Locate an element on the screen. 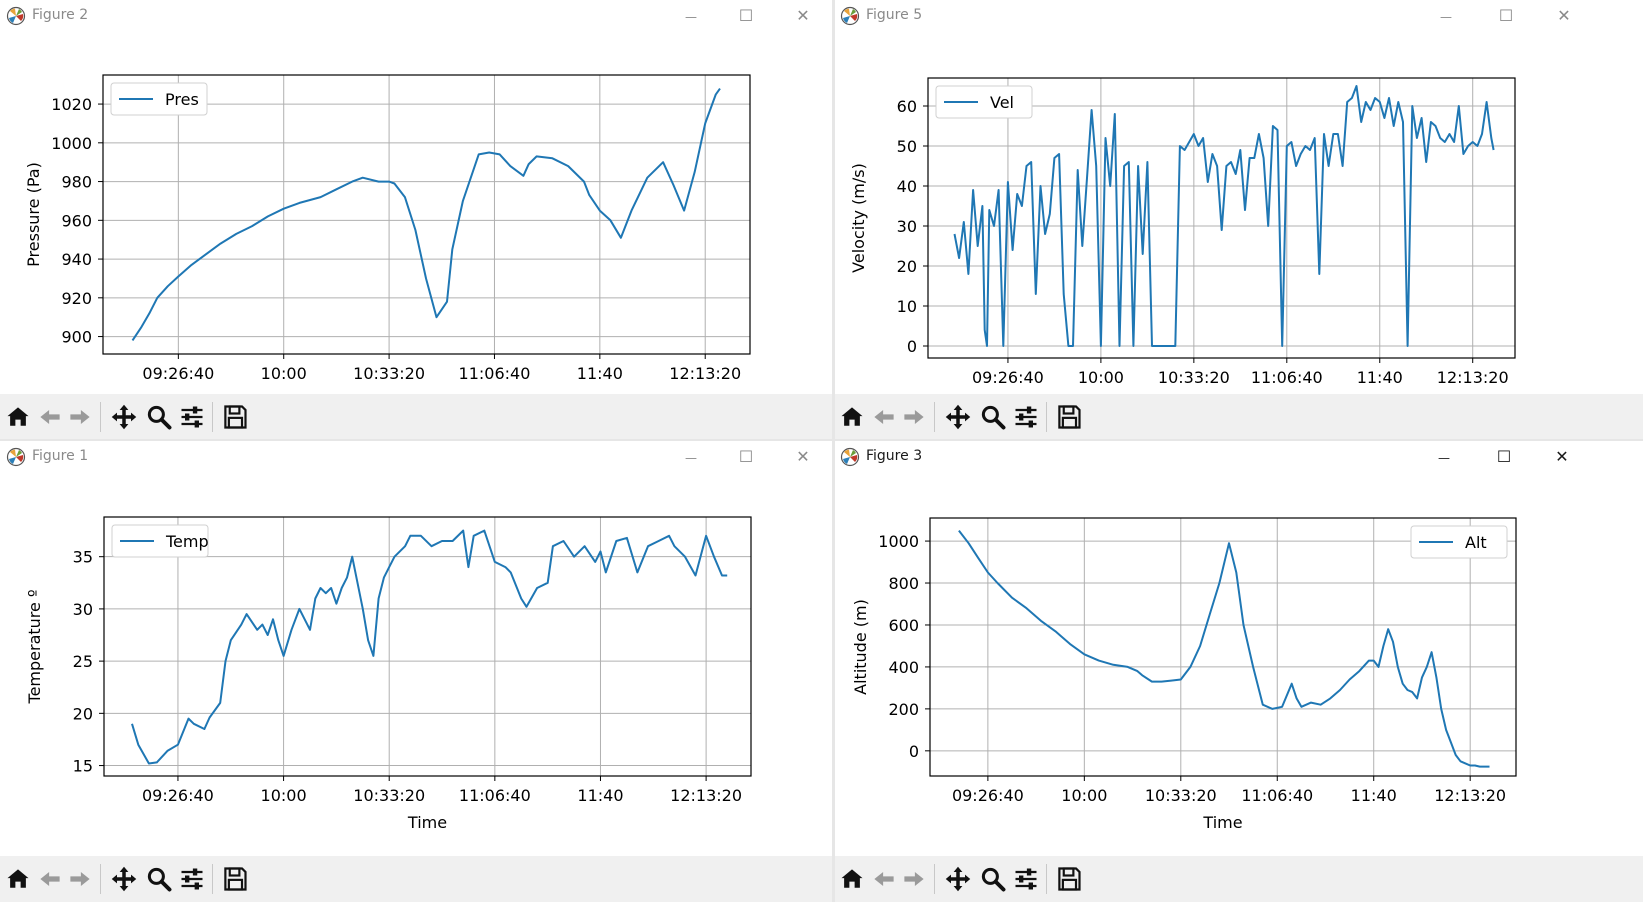 The height and width of the screenshot is (902, 1643). y-tick-label: 900 is located at coordinates (76, 337).